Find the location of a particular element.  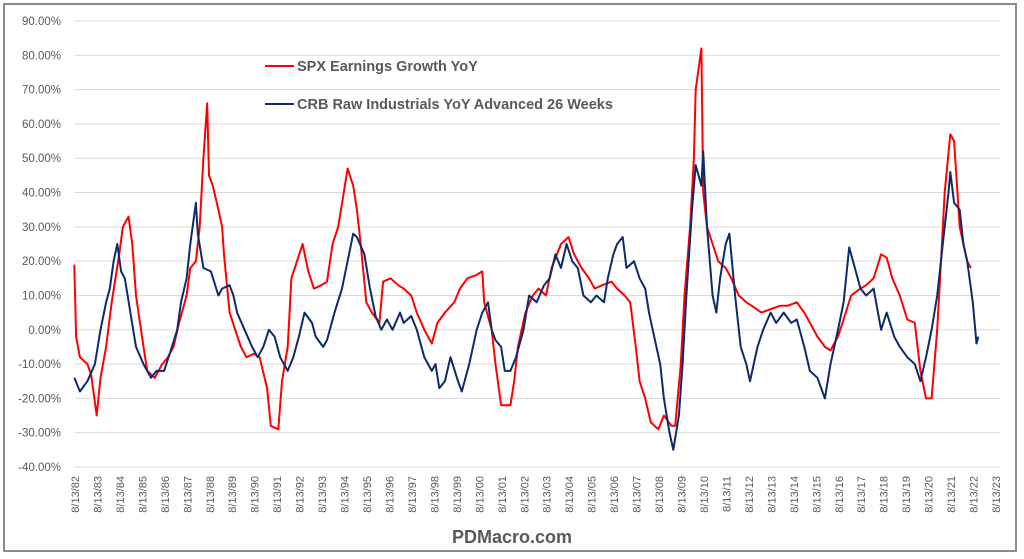

x-tick-label: 8/13/98 is located at coordinates (435, 494).